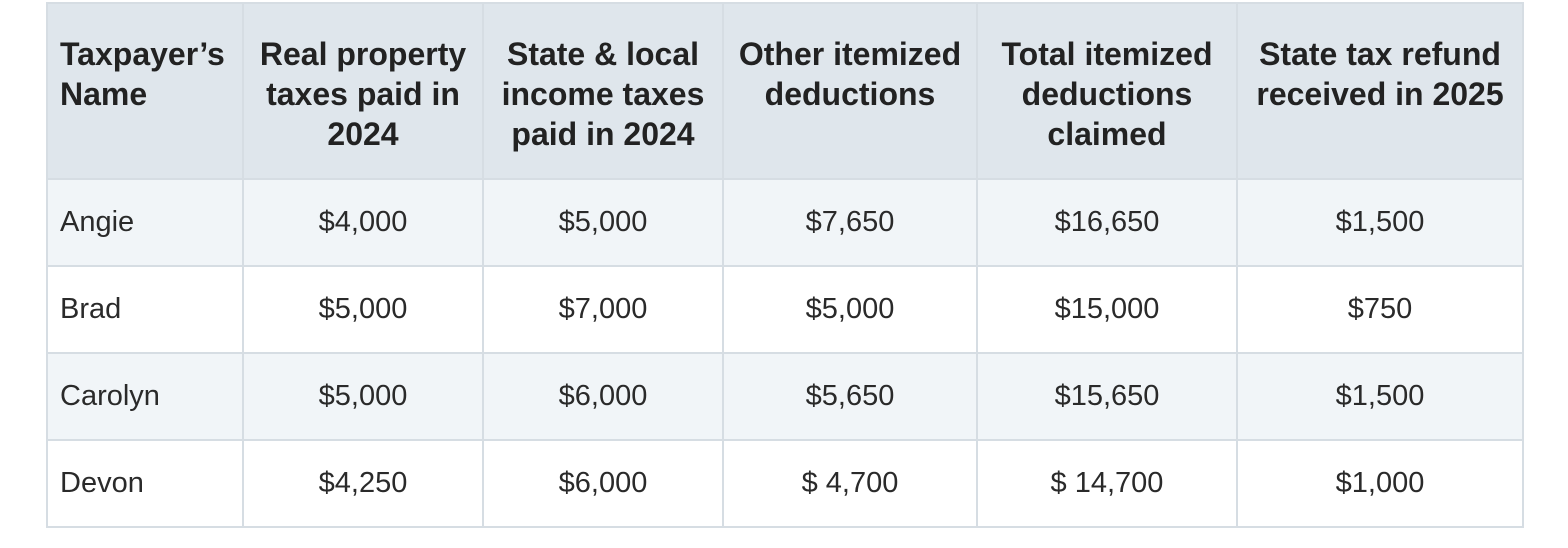 The height and width of the screenshot is (548, 1568). What do you see at coordinates (145, 396) in the screenshot?
I see `cell-taxpayer-name: Carolyn` at bounding box center [145, 396].